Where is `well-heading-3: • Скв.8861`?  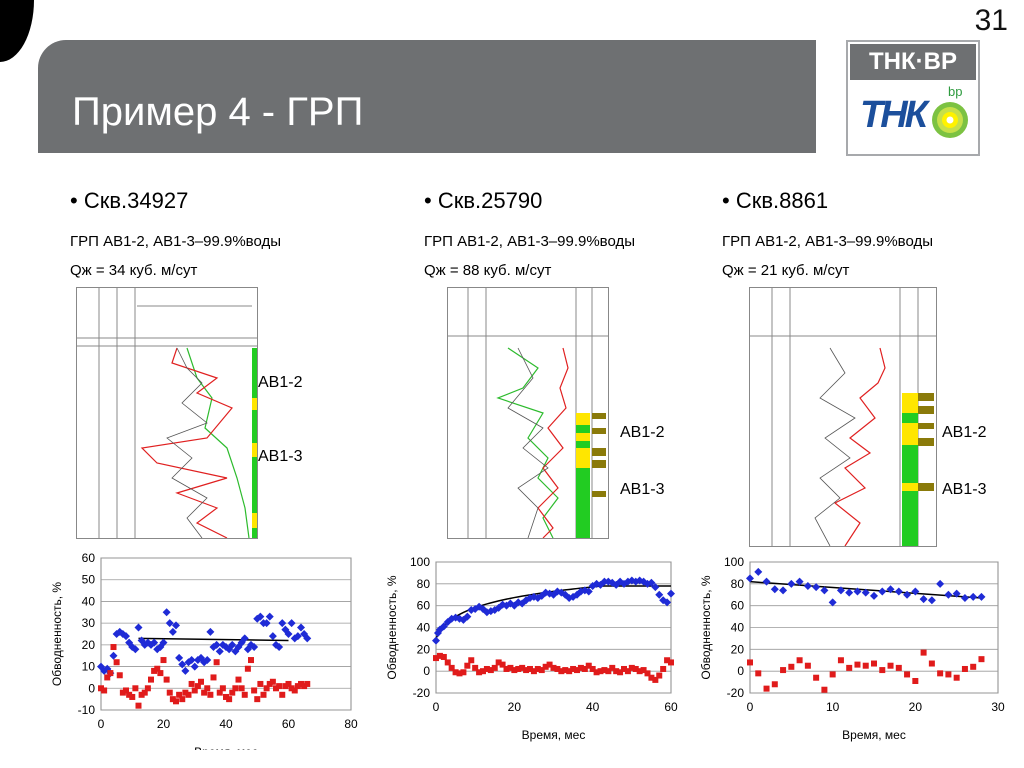
well-heading-3: • Скв.8861 is located at coordinates (775, 200).